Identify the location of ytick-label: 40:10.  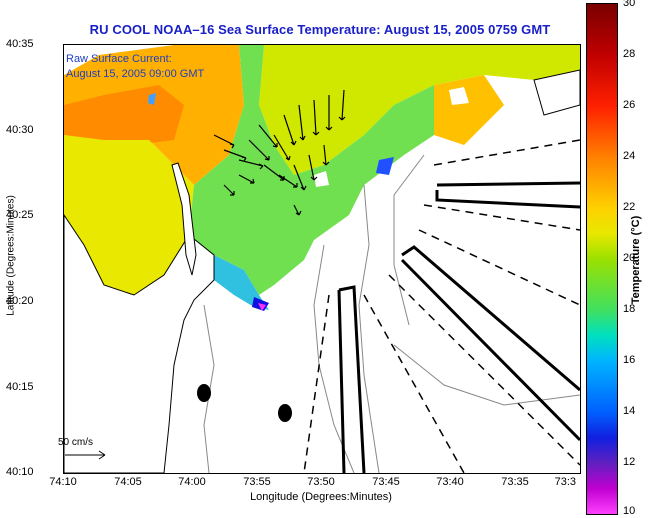
(20, 472).